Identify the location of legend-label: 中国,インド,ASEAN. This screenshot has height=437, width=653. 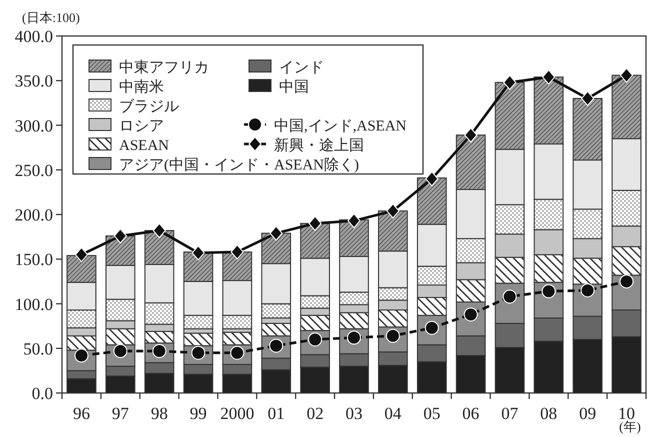
(340, 126).